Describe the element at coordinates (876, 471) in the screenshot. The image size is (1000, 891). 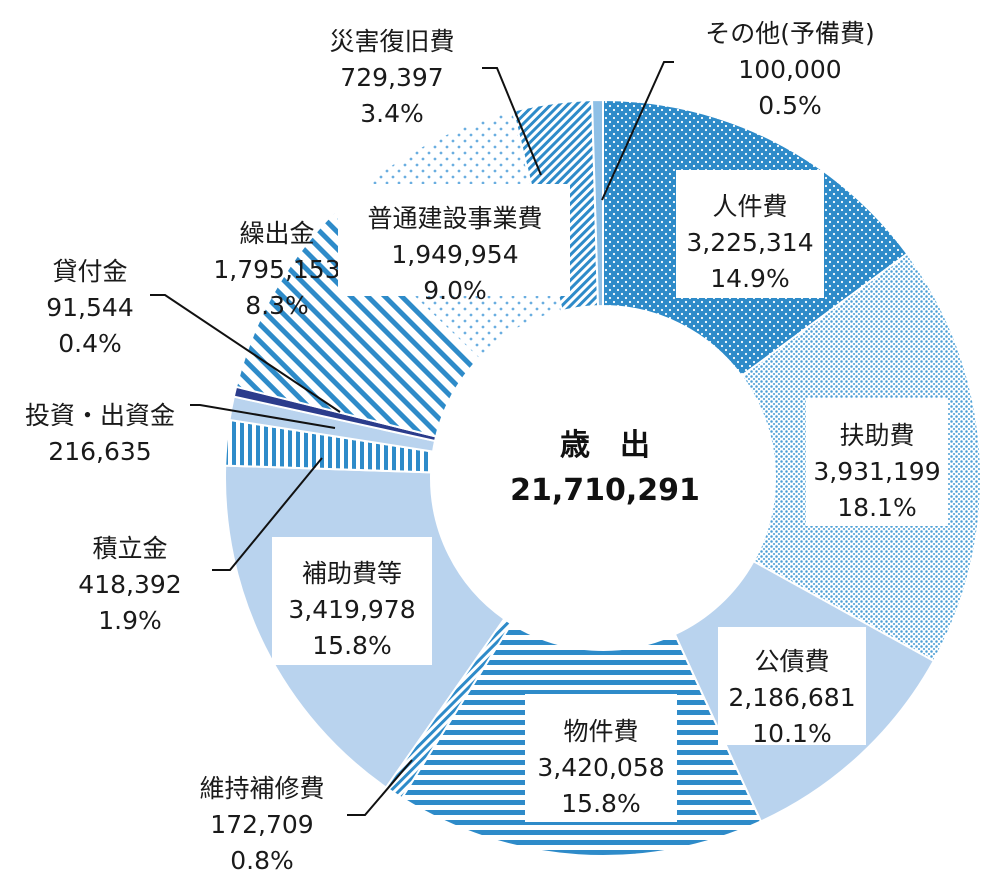
I see `slice-value-assistance: 3,931,199` at that location.